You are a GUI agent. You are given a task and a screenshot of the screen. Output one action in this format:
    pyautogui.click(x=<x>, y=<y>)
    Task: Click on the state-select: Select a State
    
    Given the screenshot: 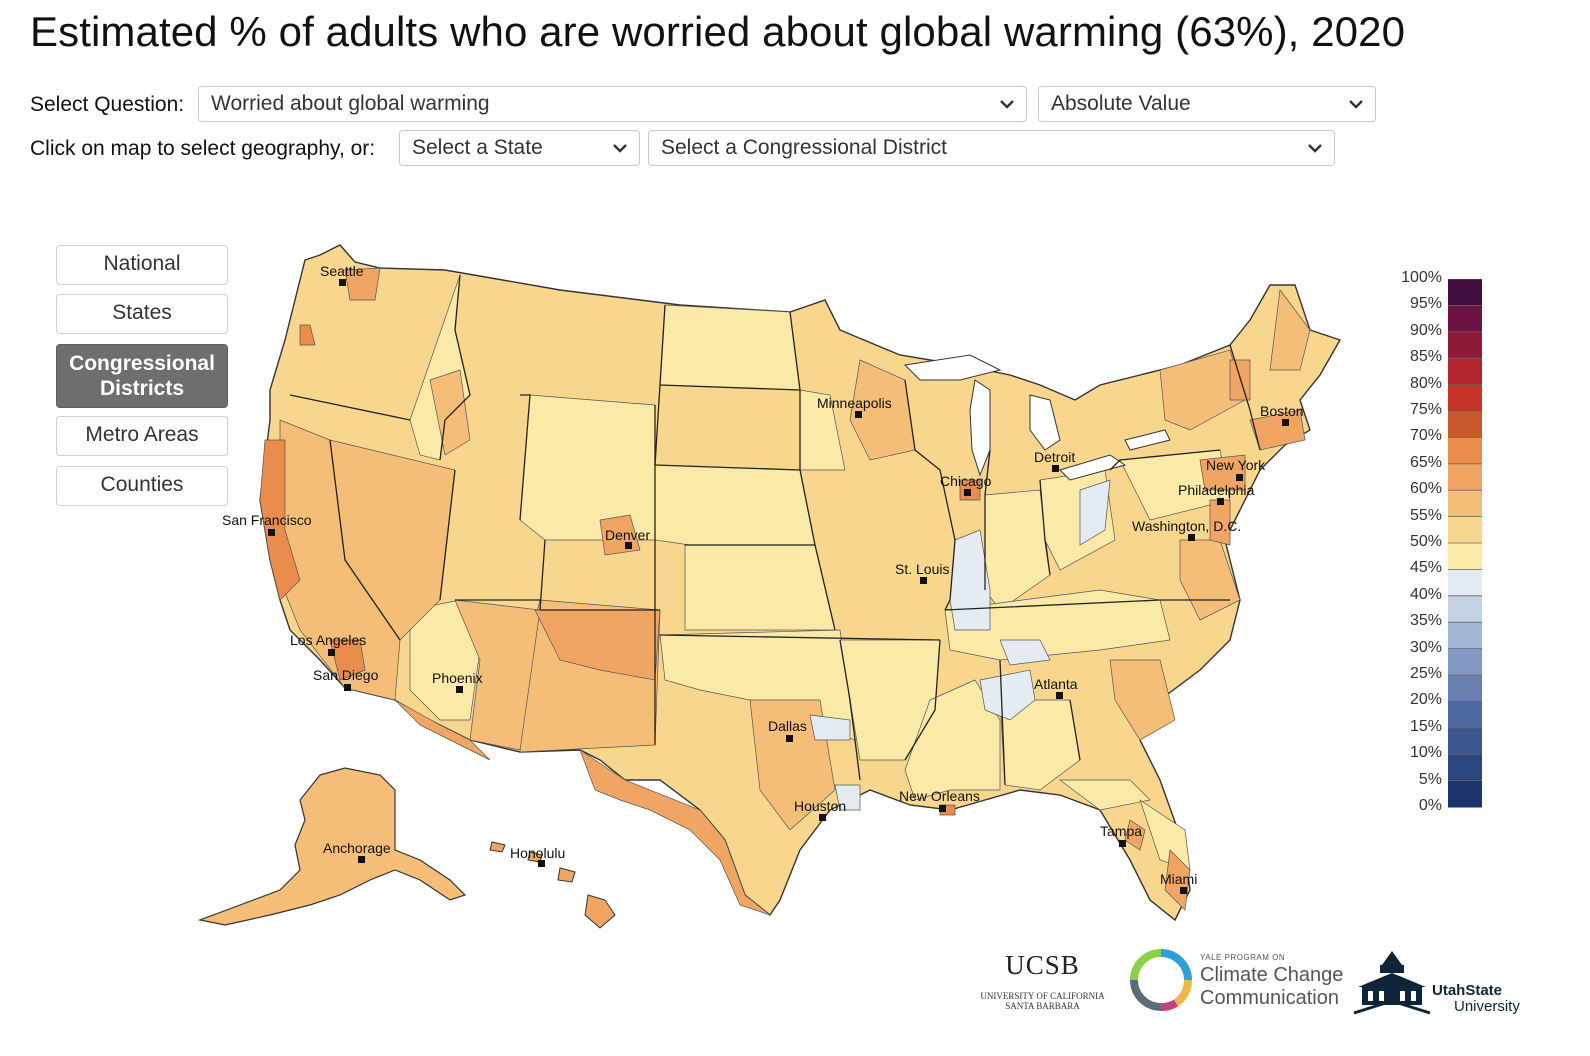 What is the action you would take?
    pyautogui.click(x=519, y=148)
    